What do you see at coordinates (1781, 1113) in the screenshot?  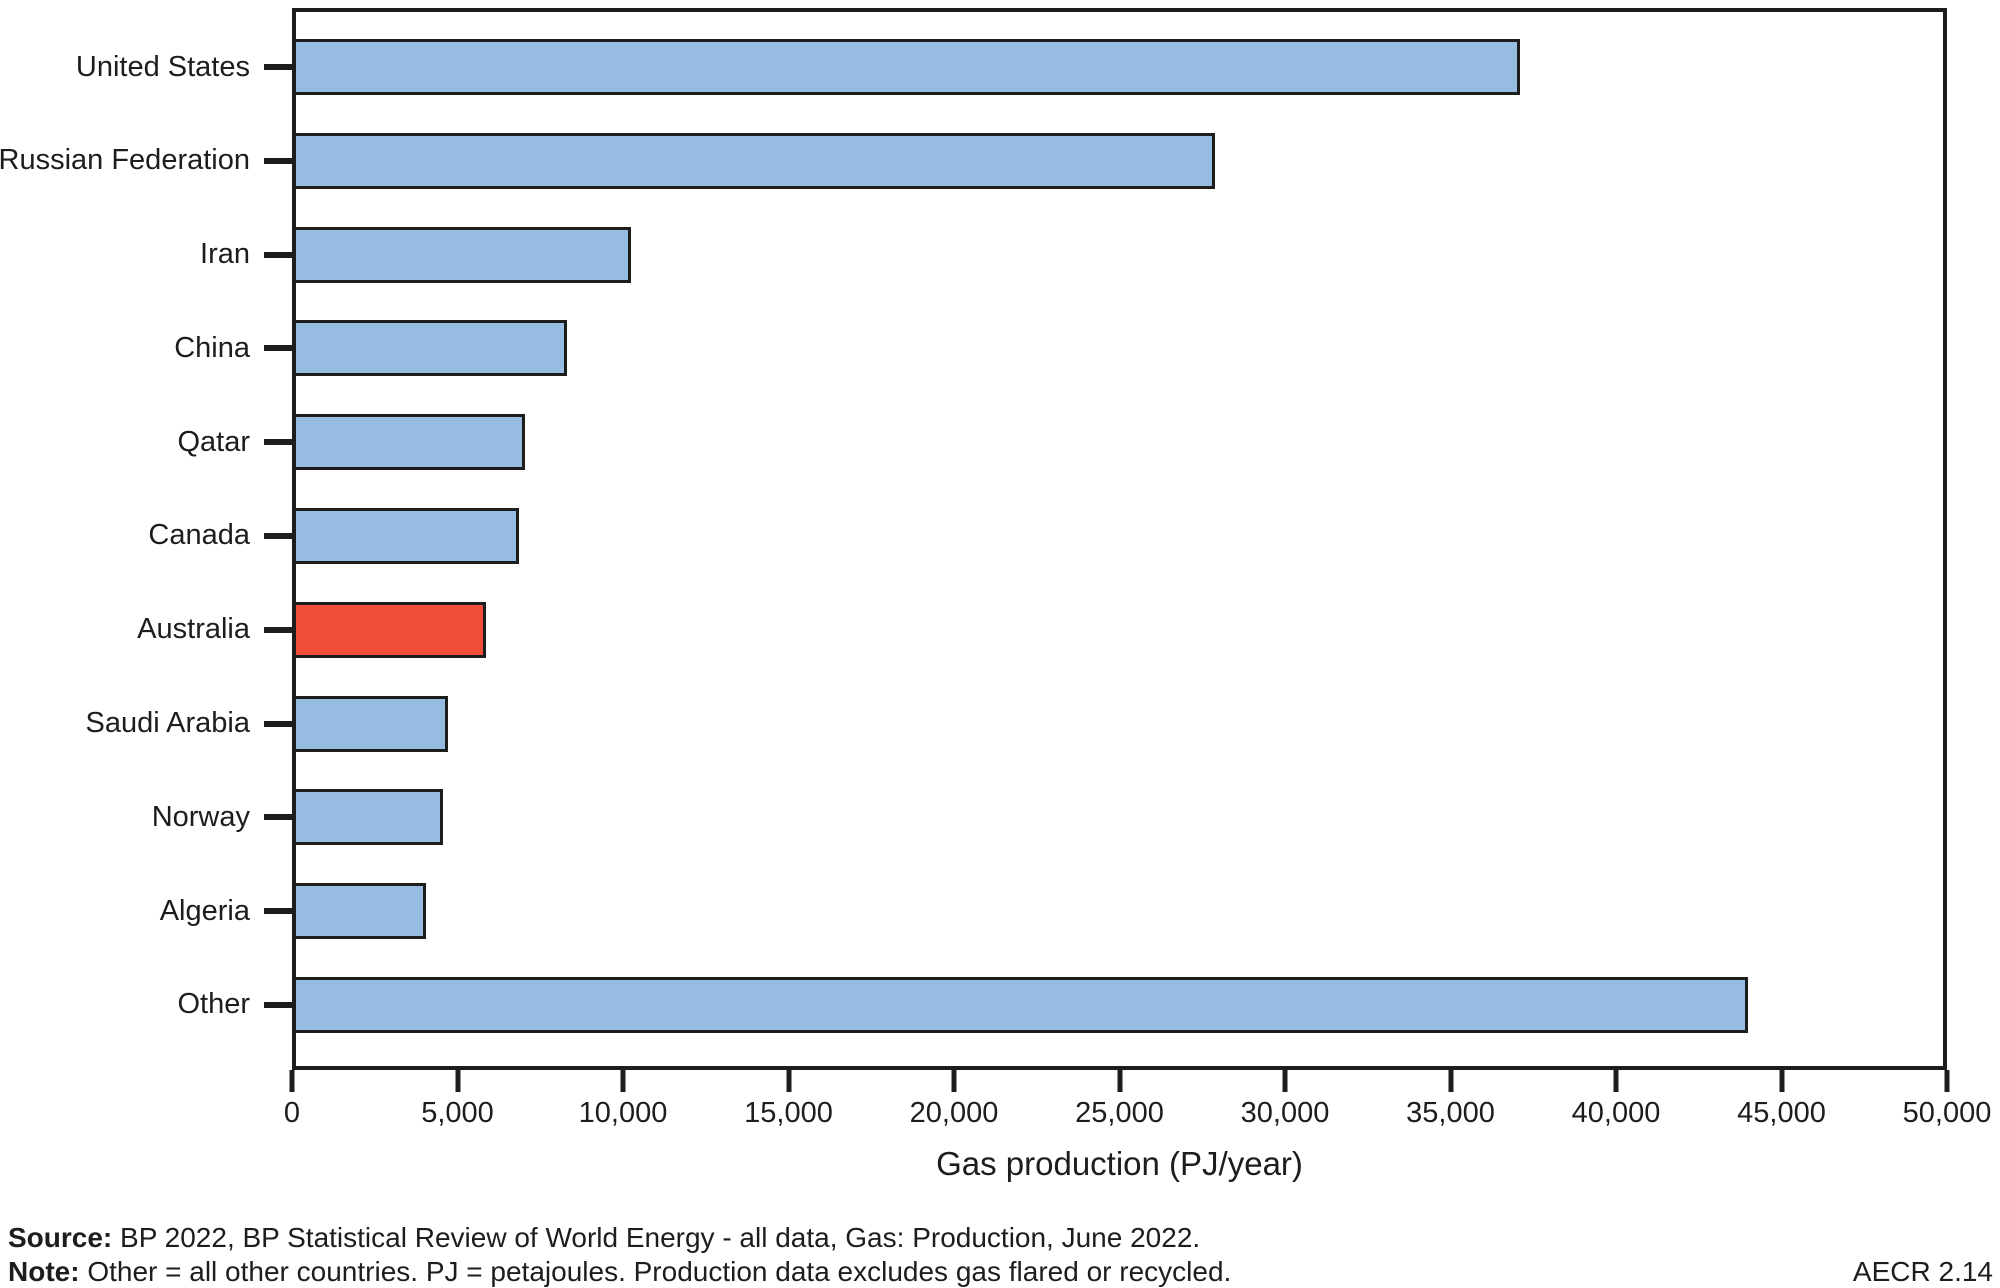 I see `x-tick-label-45-000: 45,000` at bounding box center [1781, 1113].